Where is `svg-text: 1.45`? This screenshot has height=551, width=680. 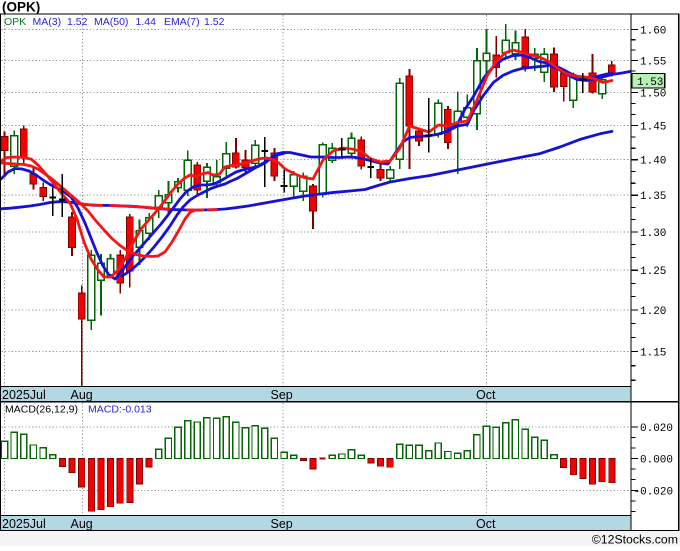 svg-text: 1.45 is located at coordinates (653, 128).